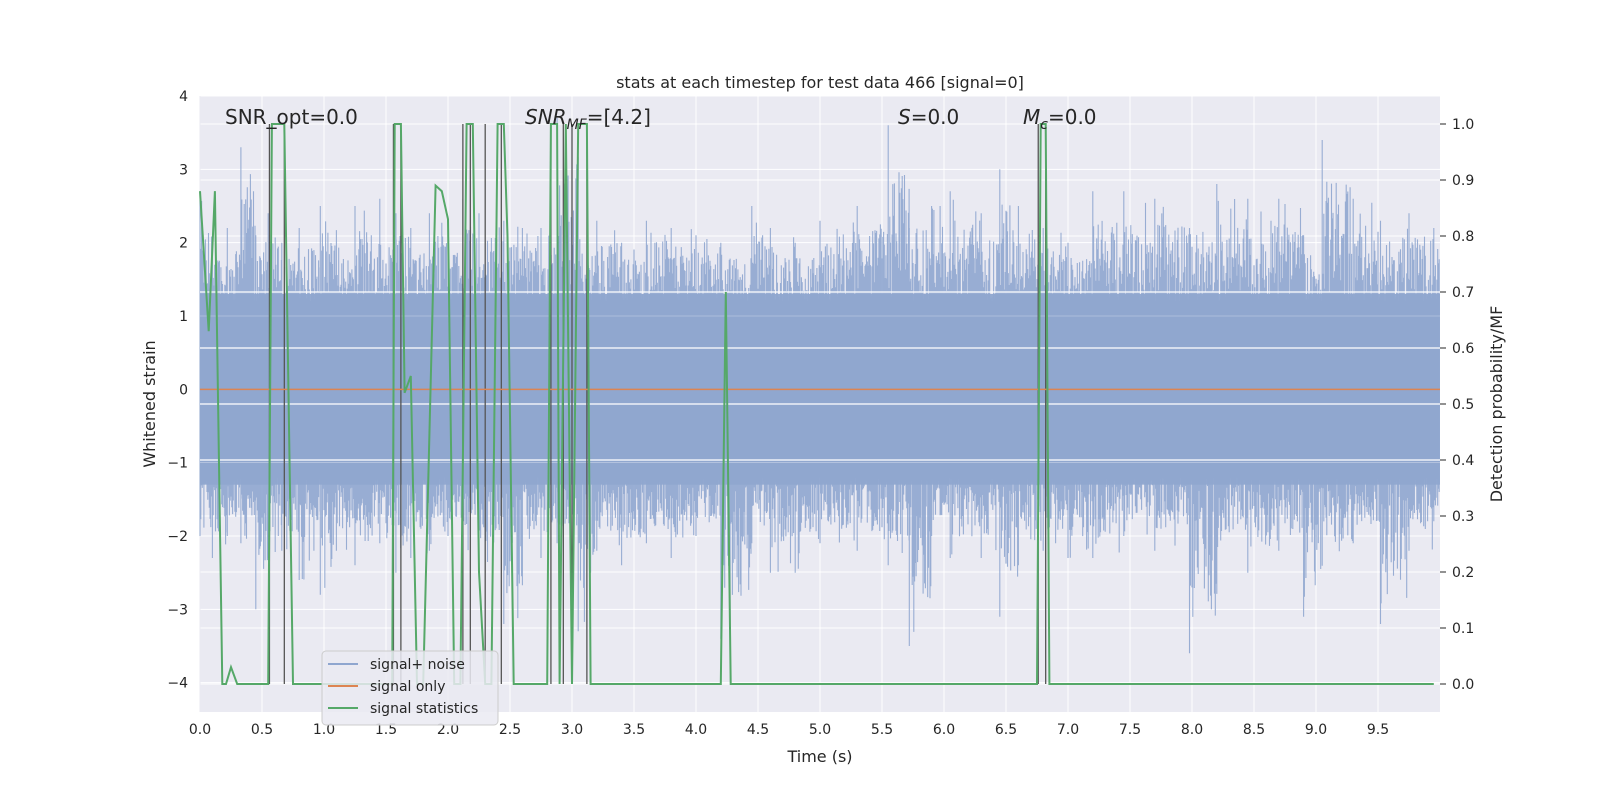 The image size is (1600, 800). What do you see at coordinates (1496, 404) in the screenshot?
I see `y-axis-right-label: Detection probability/MF` at bounding box center [1496, 404].